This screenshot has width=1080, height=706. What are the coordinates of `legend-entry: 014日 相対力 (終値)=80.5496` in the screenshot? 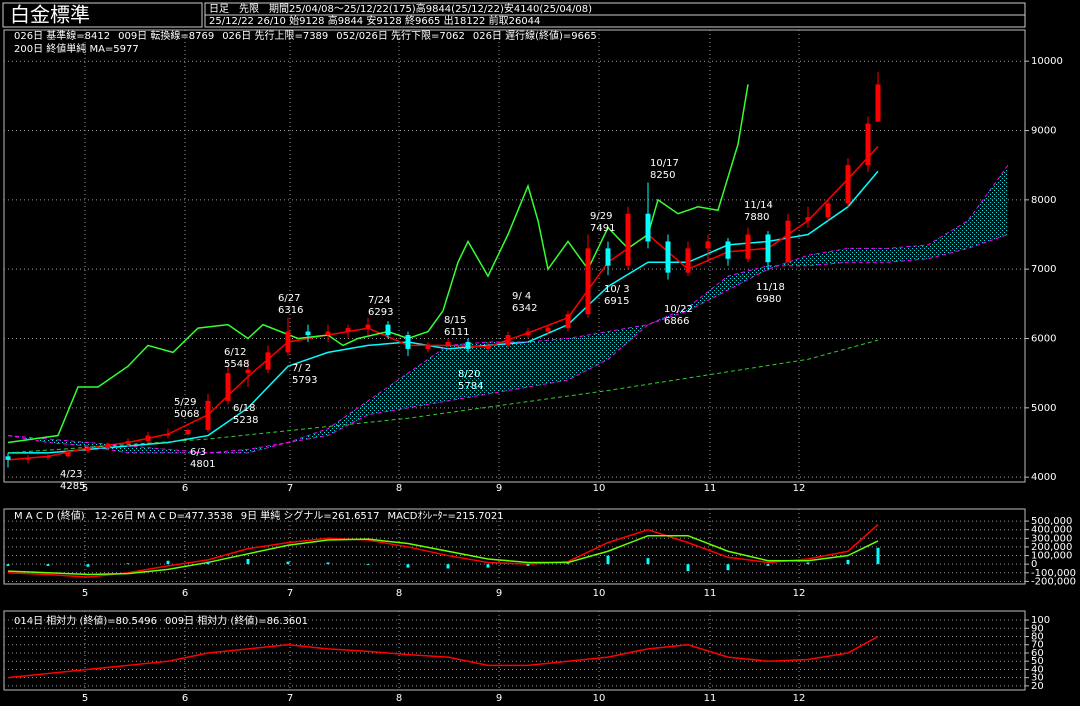 It's located at (85, 620).